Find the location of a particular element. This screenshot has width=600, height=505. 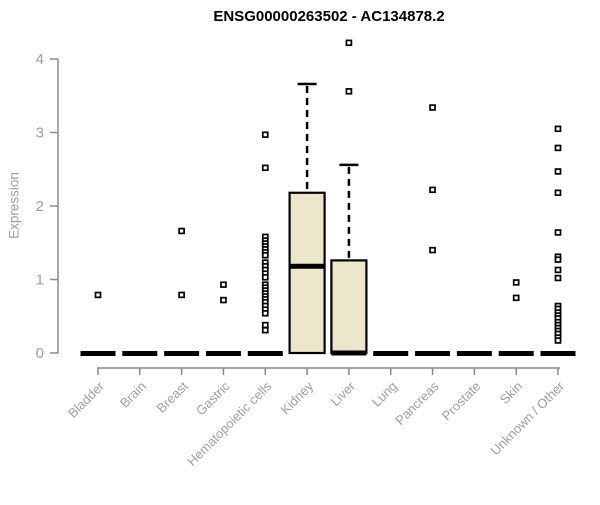

y-axis-label: Expression is located at coordinates (14, 205).